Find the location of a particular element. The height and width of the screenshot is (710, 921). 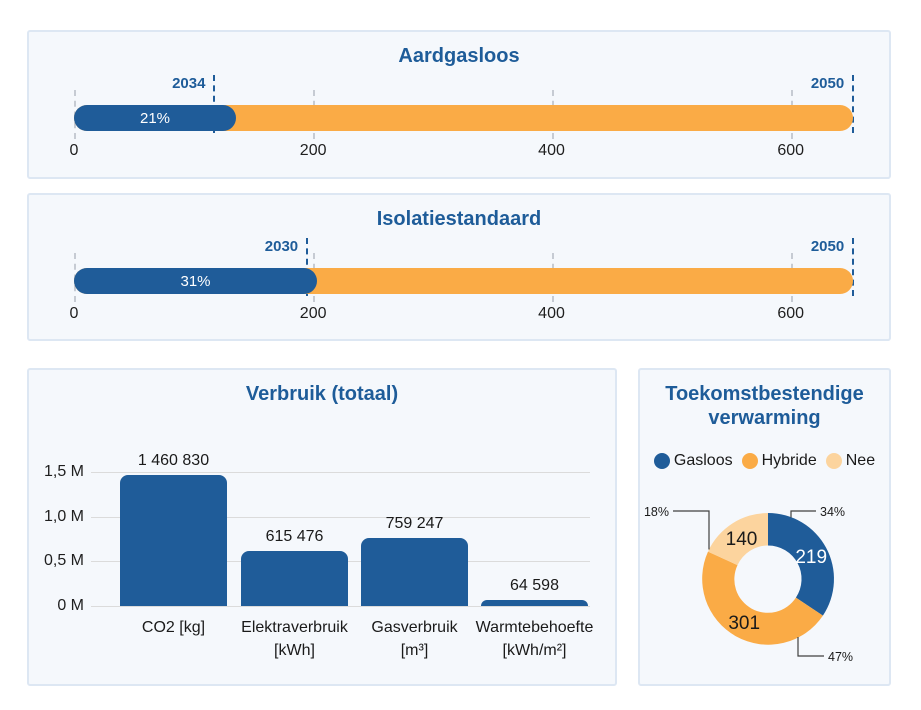

slice-percent-label: 47% is located at coordinates (840, 657).